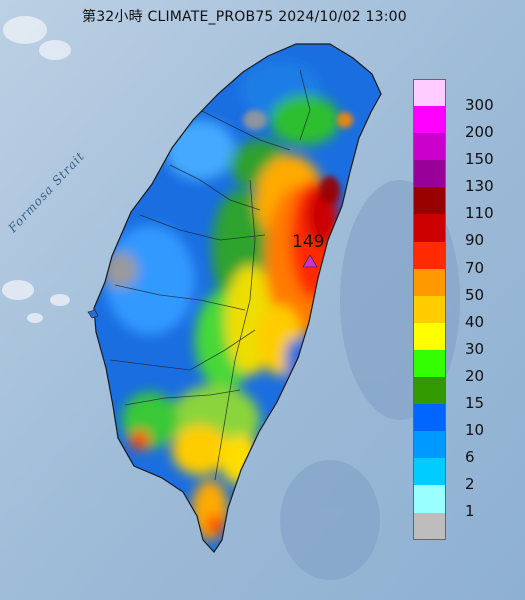  What do you see at coordinates (470, 511) in the screenshot?
I see `legend-label: 1` at bounding box center [470, 511].